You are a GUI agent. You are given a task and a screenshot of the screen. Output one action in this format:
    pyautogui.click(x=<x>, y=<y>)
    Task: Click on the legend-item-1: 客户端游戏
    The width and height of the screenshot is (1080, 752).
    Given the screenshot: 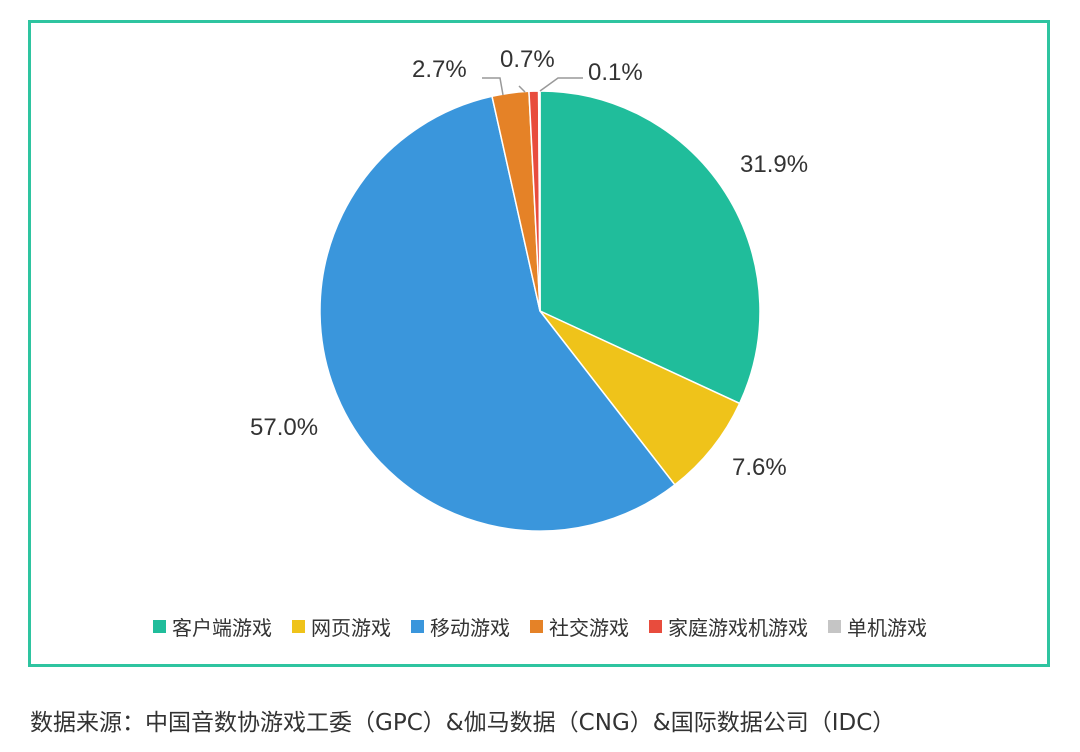 What is the action you would take?
    pyautogui.click(x=212, y=626)
    